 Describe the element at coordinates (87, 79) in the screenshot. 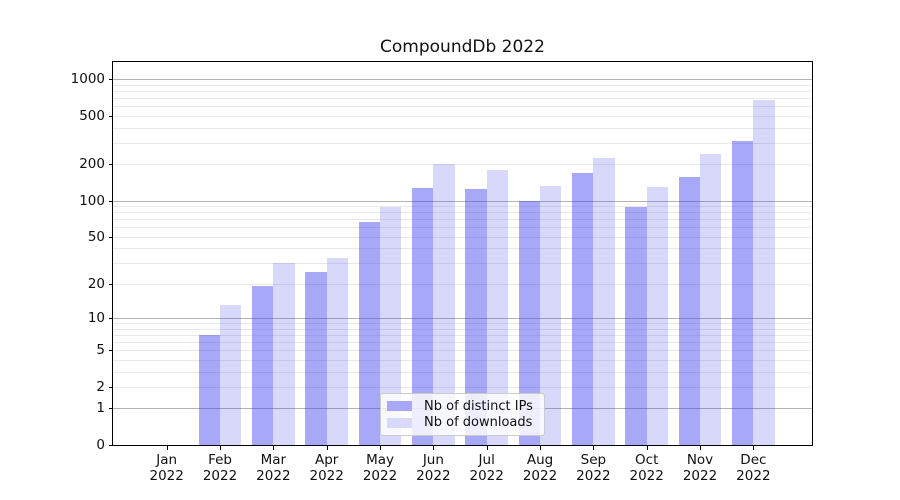

I see `y-tick-label: 1000` at that location.